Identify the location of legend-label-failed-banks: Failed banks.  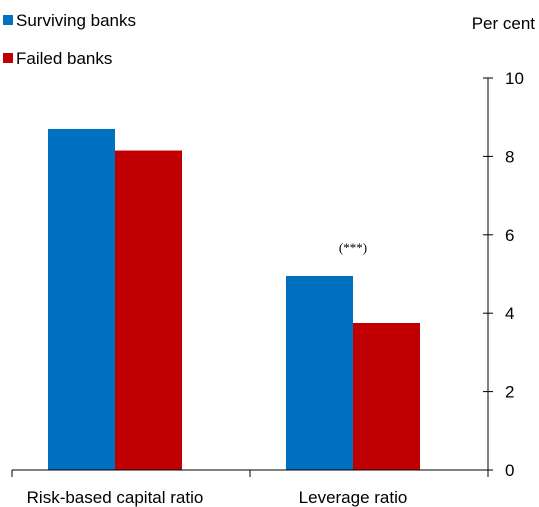
(64, 58).